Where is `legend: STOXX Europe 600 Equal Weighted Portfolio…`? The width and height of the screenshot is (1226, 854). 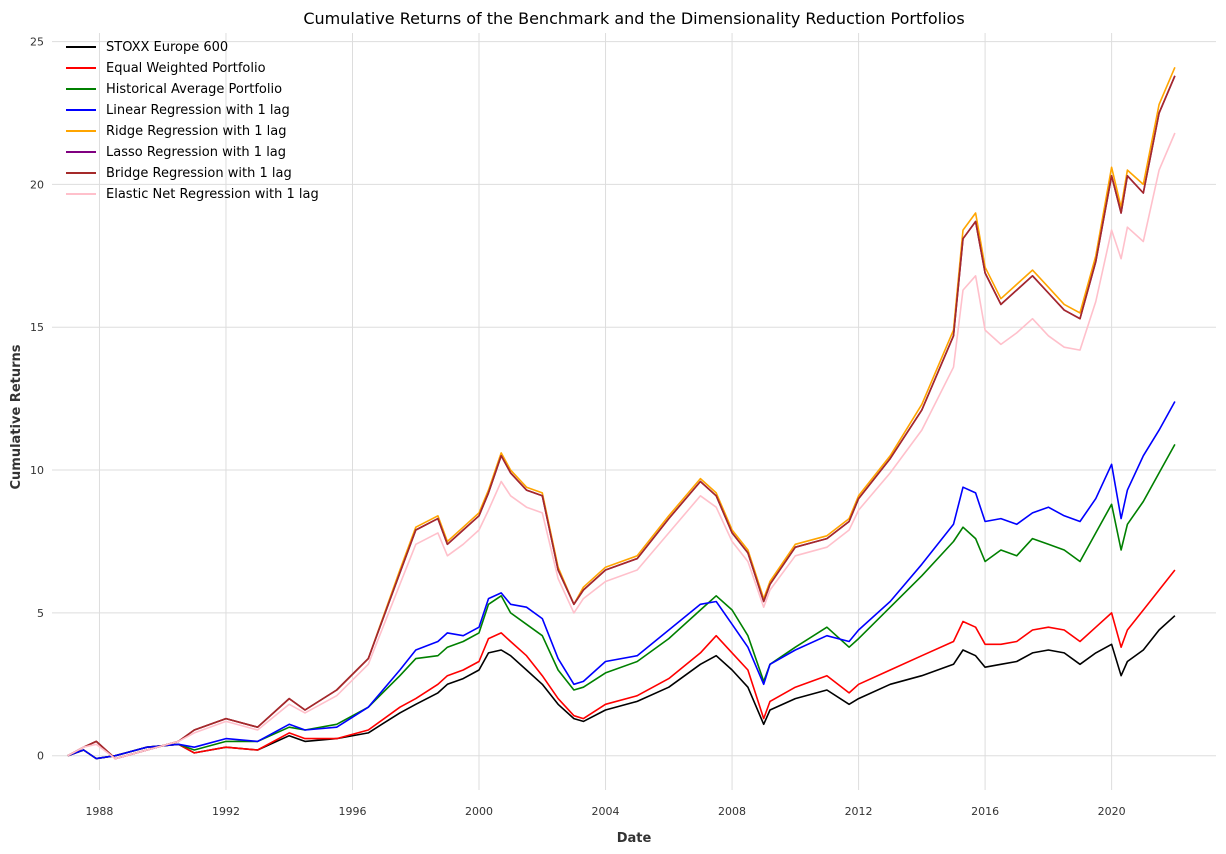 legend: STOXX Europe 600 Equal Weighted Portfolio… is located at coordinates (192, 121).